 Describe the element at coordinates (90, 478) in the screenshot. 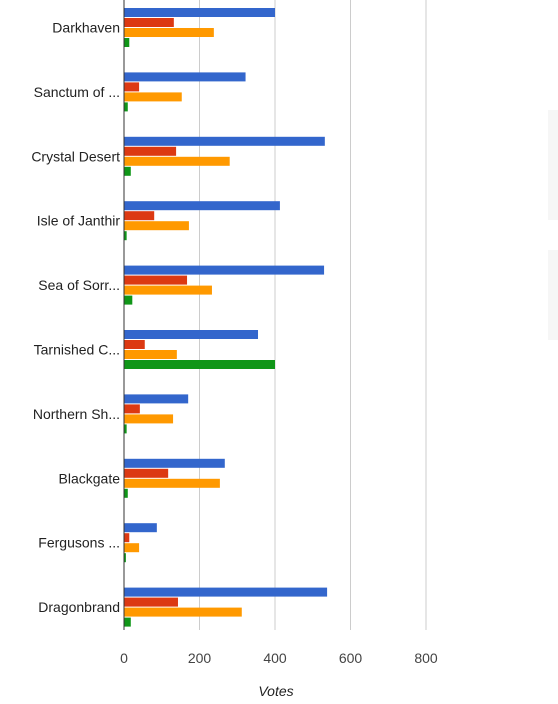

I see `category-label: Blackgate` at that location.